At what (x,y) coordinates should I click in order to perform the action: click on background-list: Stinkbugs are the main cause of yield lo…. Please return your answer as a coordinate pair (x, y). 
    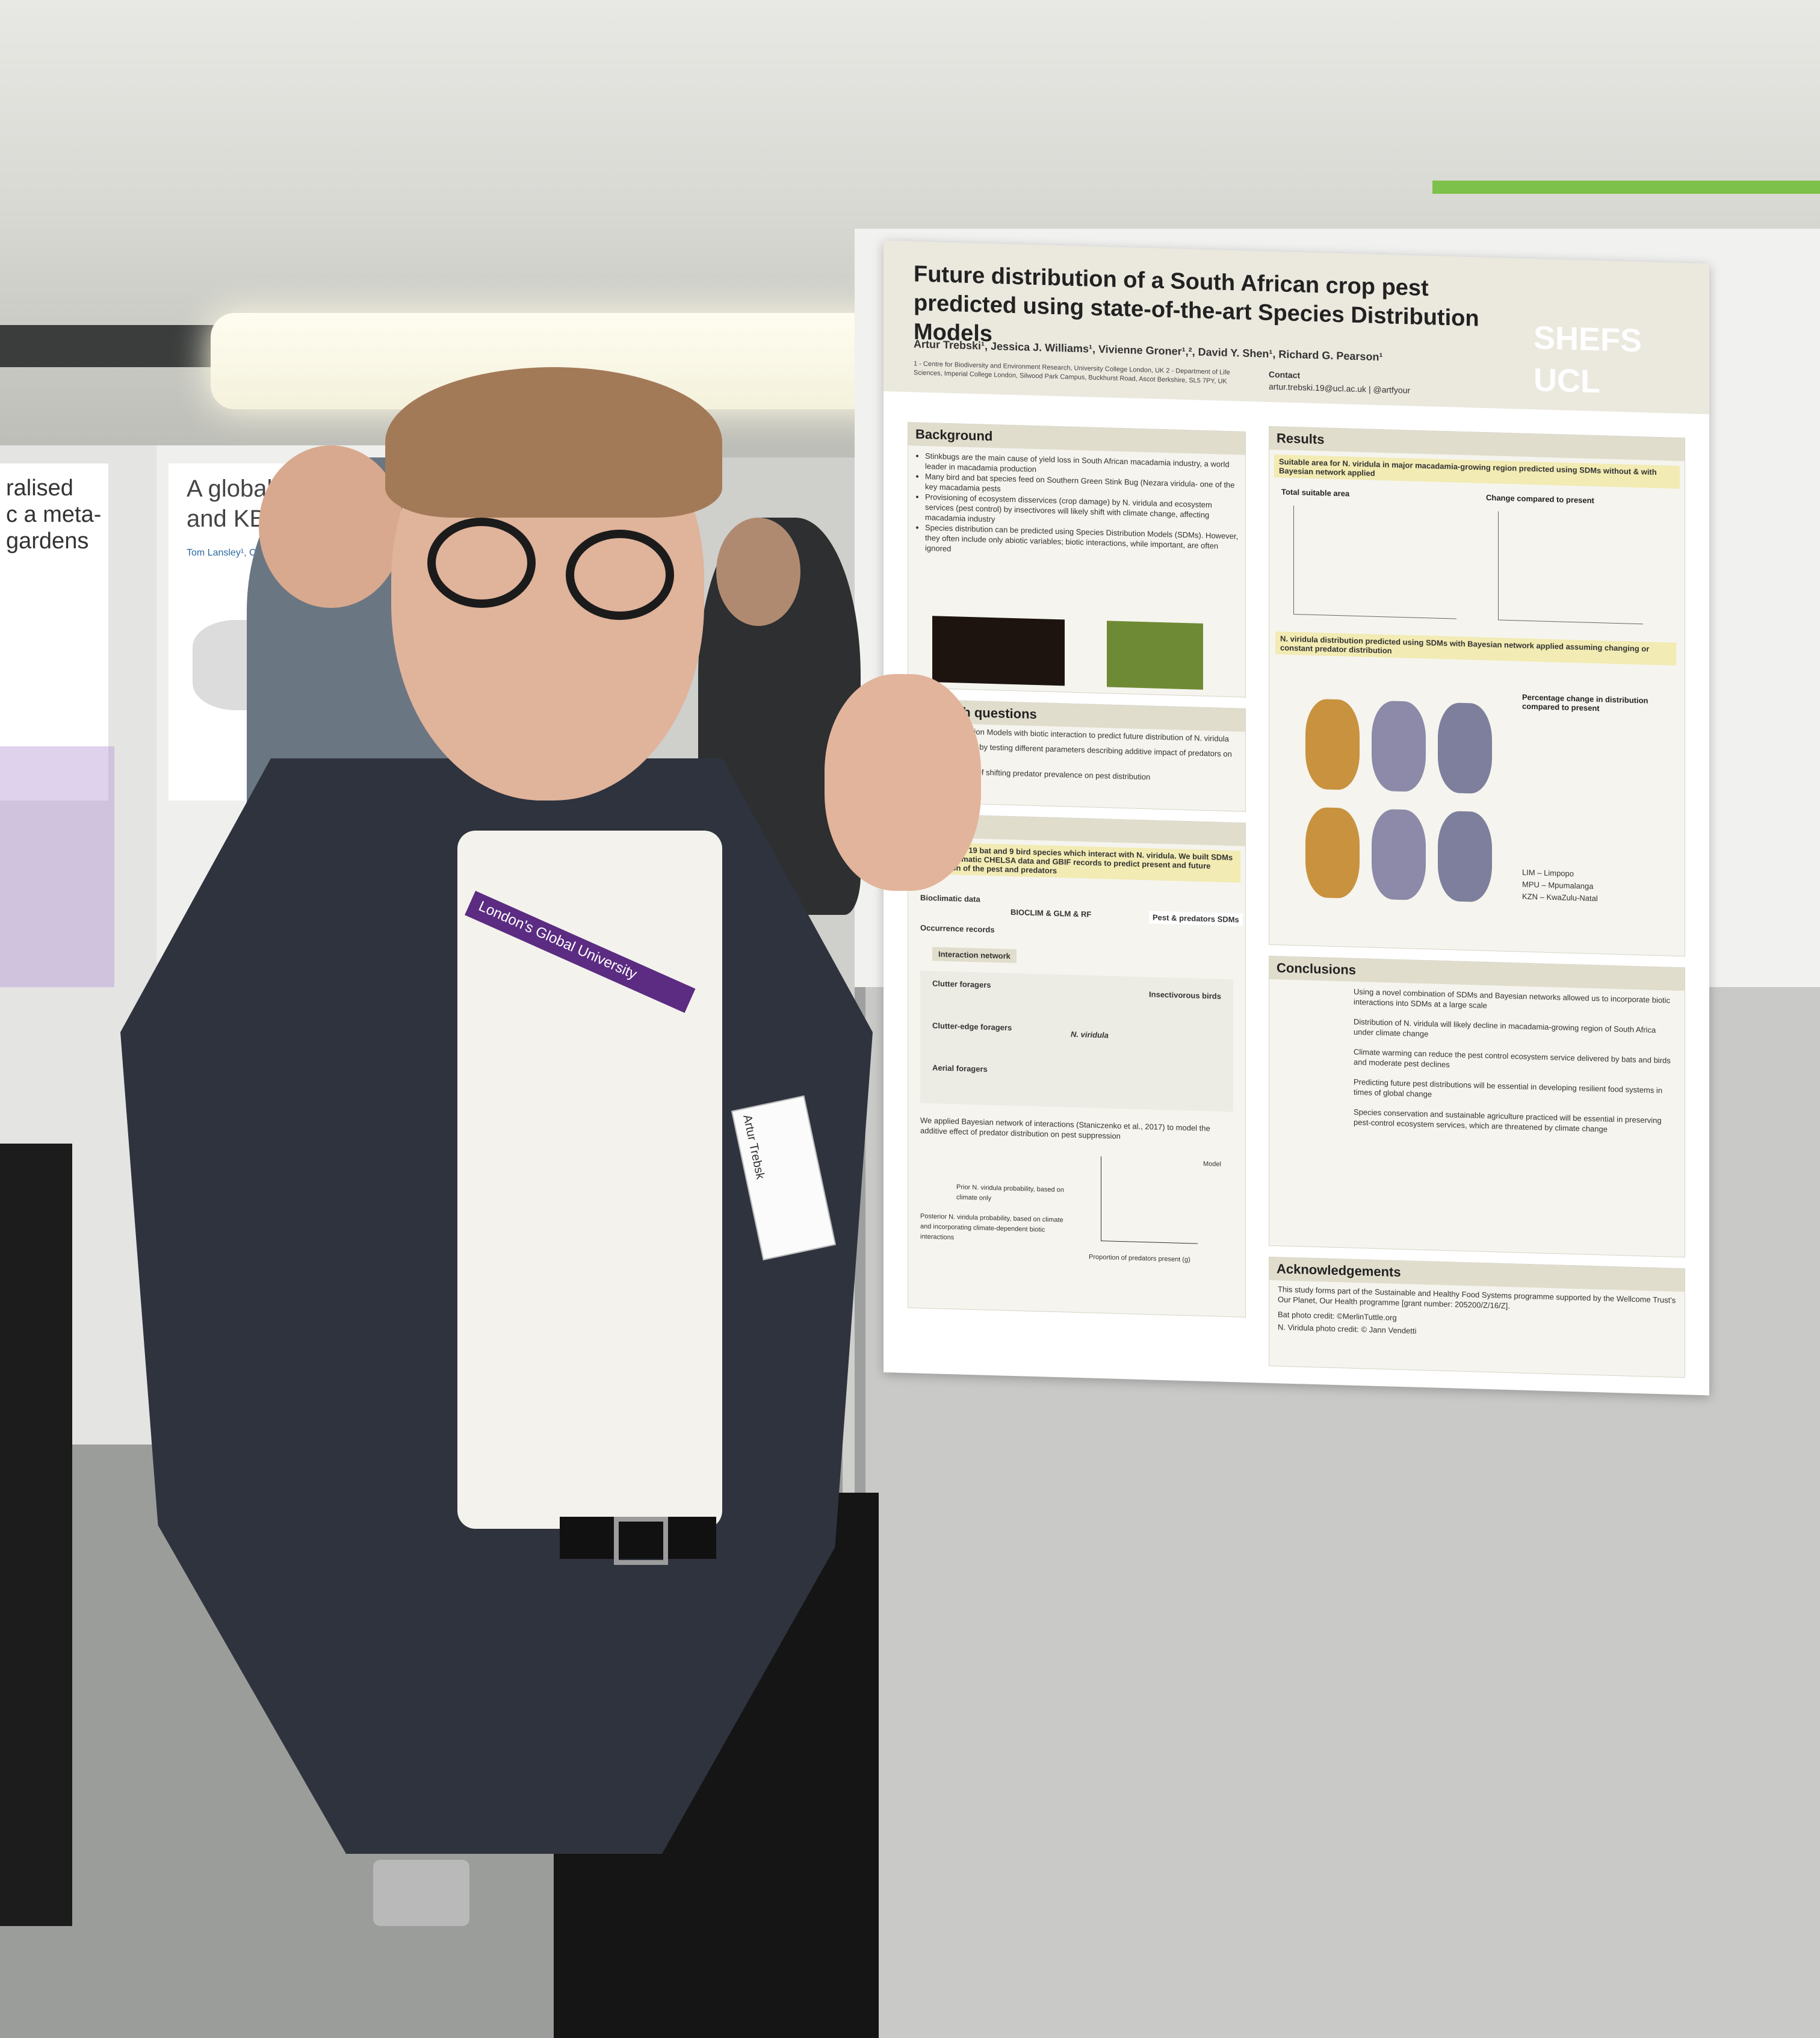
    Looking at the image, I should click on (1076, 506).